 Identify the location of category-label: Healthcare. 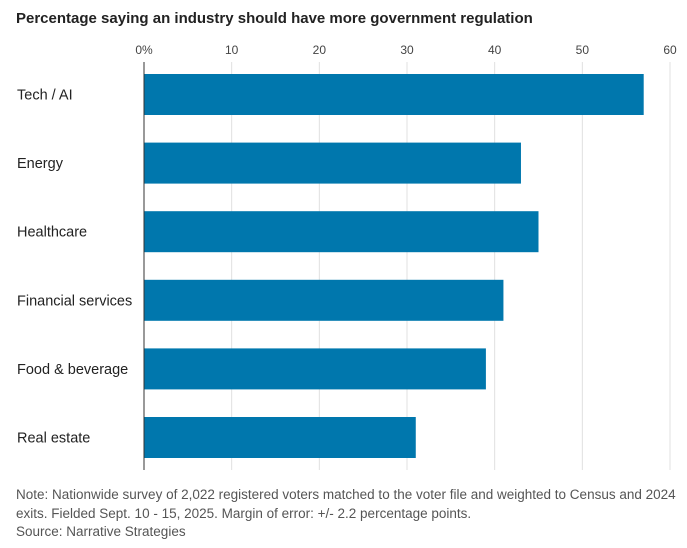
(52, 233).